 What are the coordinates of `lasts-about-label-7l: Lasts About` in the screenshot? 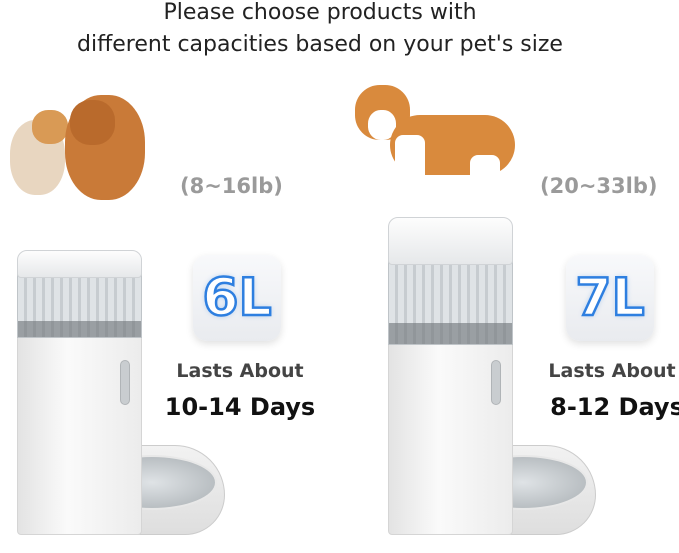 It's located at (612, 371).